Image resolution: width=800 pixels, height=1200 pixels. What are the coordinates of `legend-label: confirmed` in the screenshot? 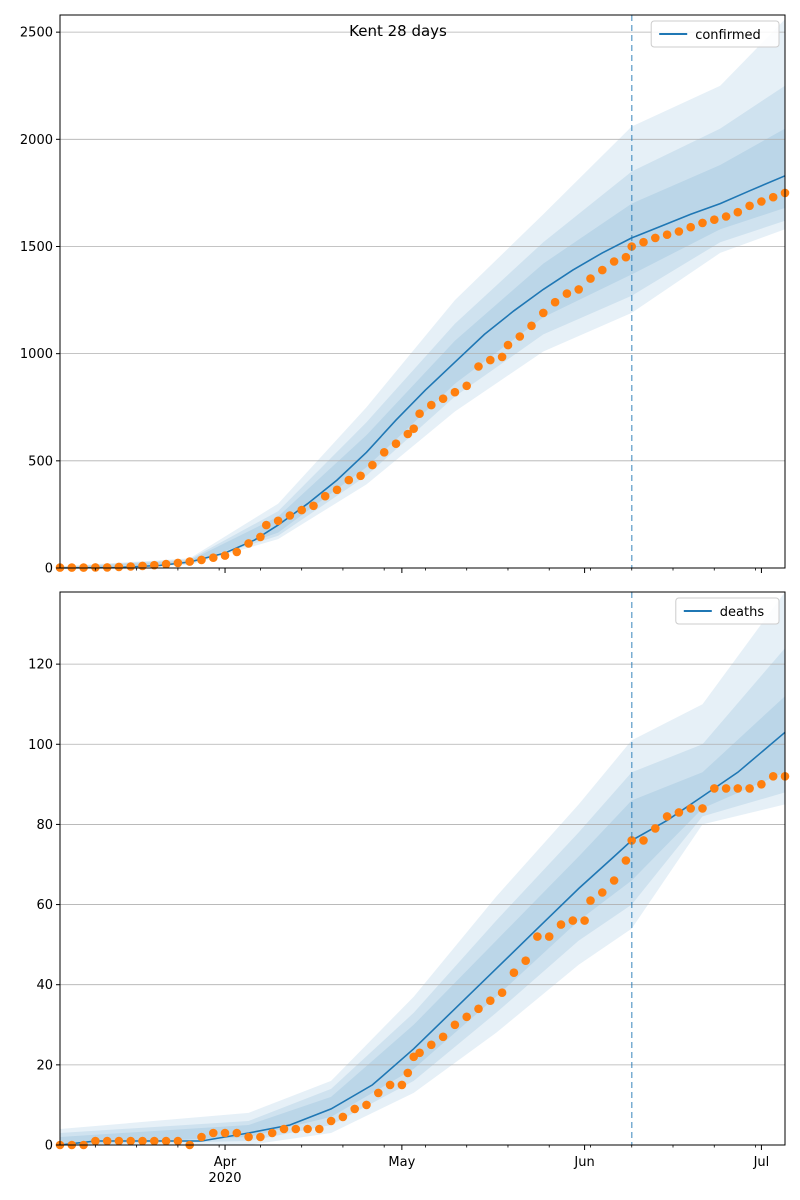 It's located at (728, 35).